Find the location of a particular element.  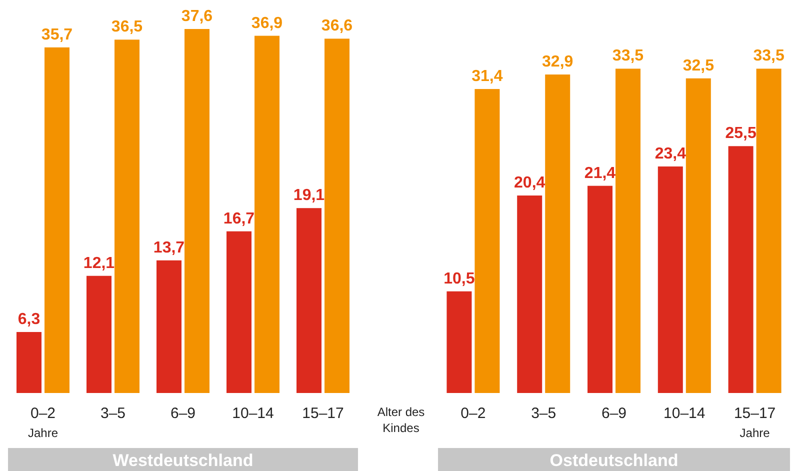

data-label: 21,4 is located at coordinates (600, 173).